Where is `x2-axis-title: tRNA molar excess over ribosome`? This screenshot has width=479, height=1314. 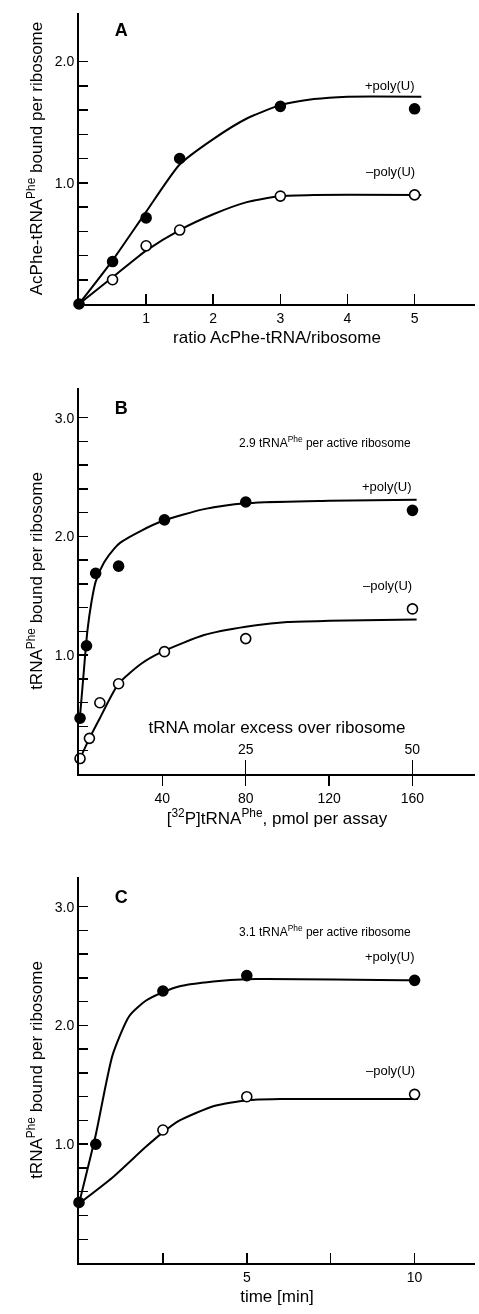 x2-axis-title: tRNA molar excess over ribosome is located at coordinates (277, 727).